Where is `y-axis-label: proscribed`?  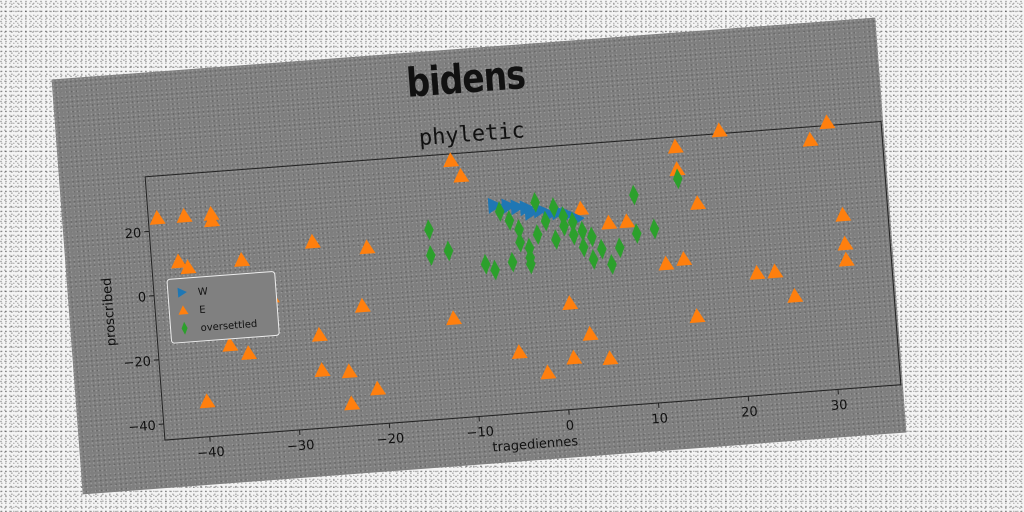 y-axis-label: proscribed is located at coordinates (110, 312).